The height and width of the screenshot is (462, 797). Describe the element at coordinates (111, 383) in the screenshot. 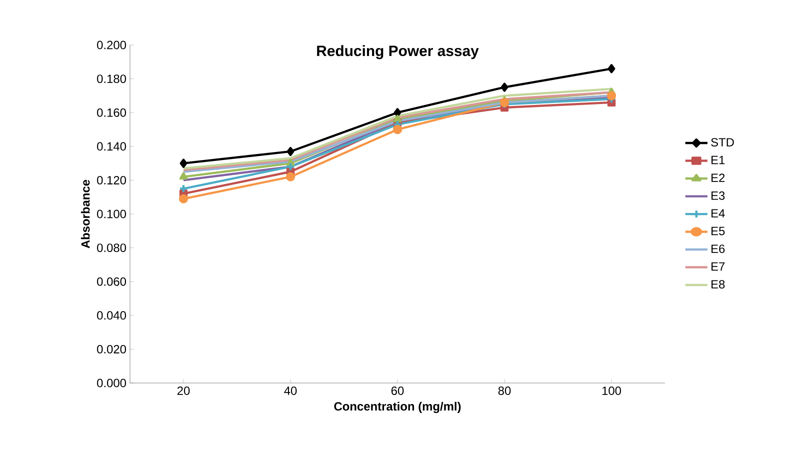

I see `y-tick-label: 0.000` at that location.